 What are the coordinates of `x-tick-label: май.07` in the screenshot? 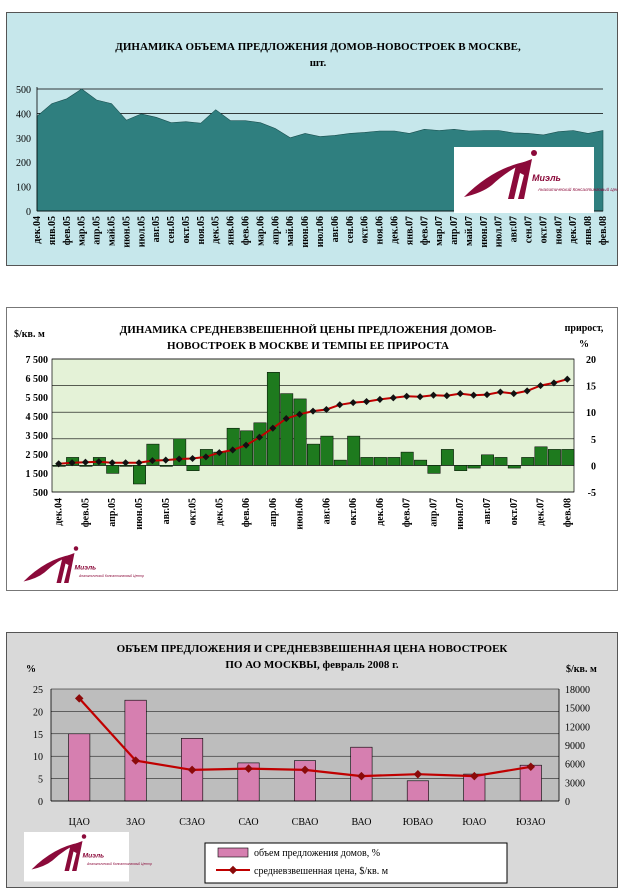 It's located at (469, 231).